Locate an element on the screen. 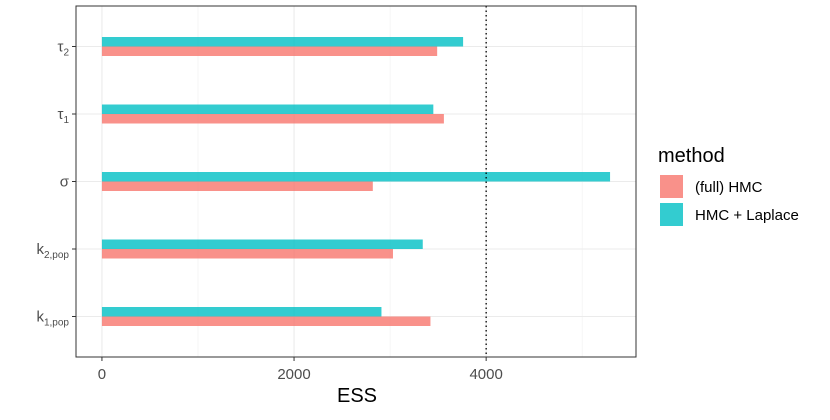 This screenshot has width=830, height=420. legend-label: HMC + Laplace is located at coordinates (747, 215).